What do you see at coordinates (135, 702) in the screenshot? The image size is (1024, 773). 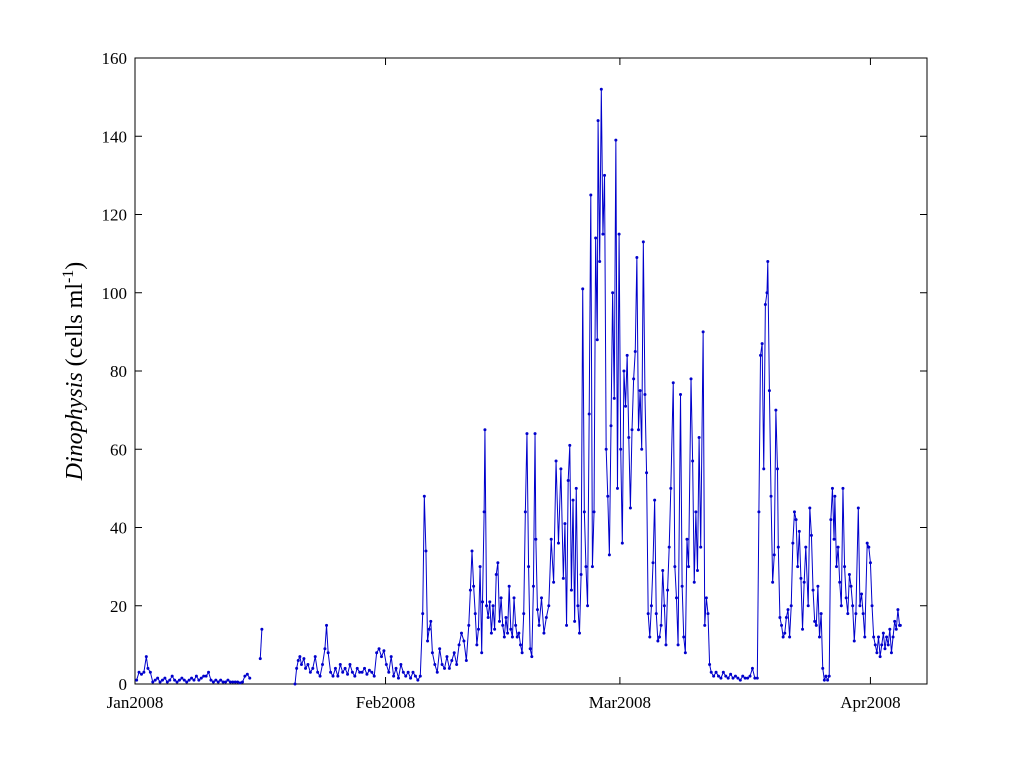 I see `x-tick-label: Jan2008` at bounding box center [135, 702].